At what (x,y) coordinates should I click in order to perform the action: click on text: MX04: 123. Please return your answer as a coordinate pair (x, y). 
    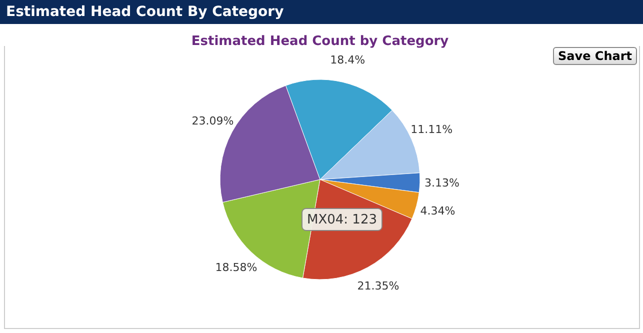
    Looking at the image, I should click on (342, 220).